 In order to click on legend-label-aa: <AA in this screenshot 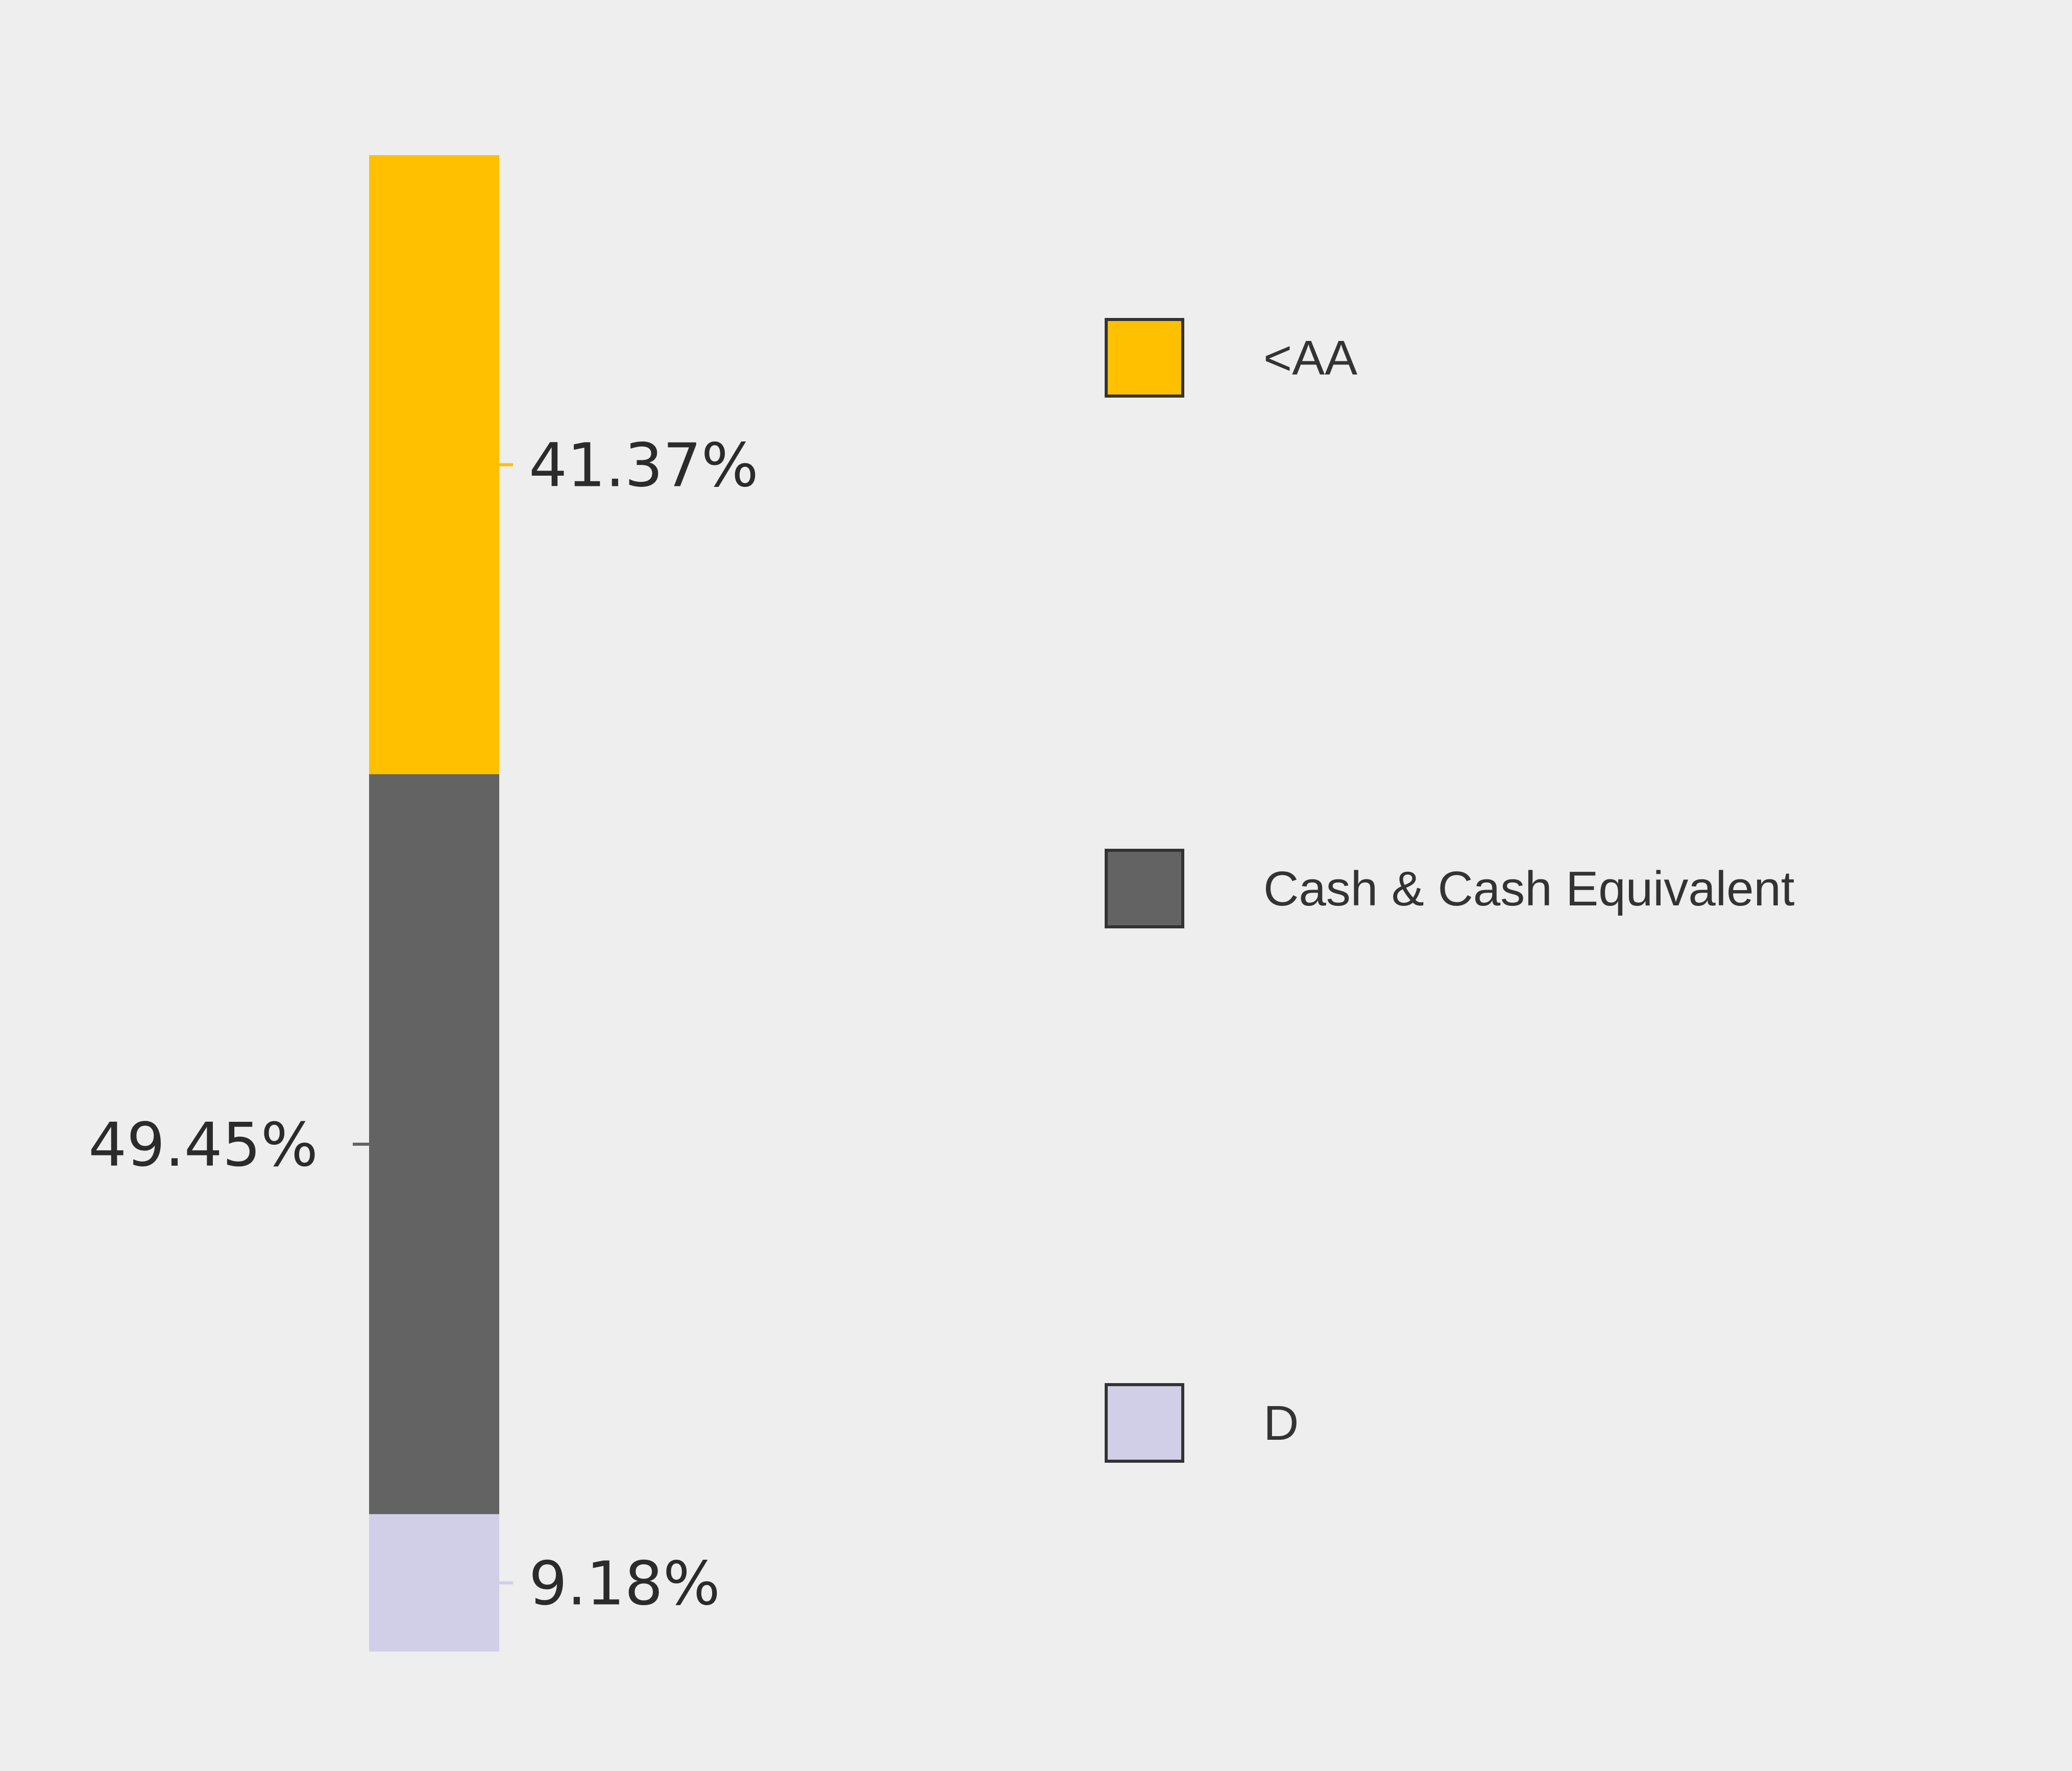, I will do `click(1310, 358)`.